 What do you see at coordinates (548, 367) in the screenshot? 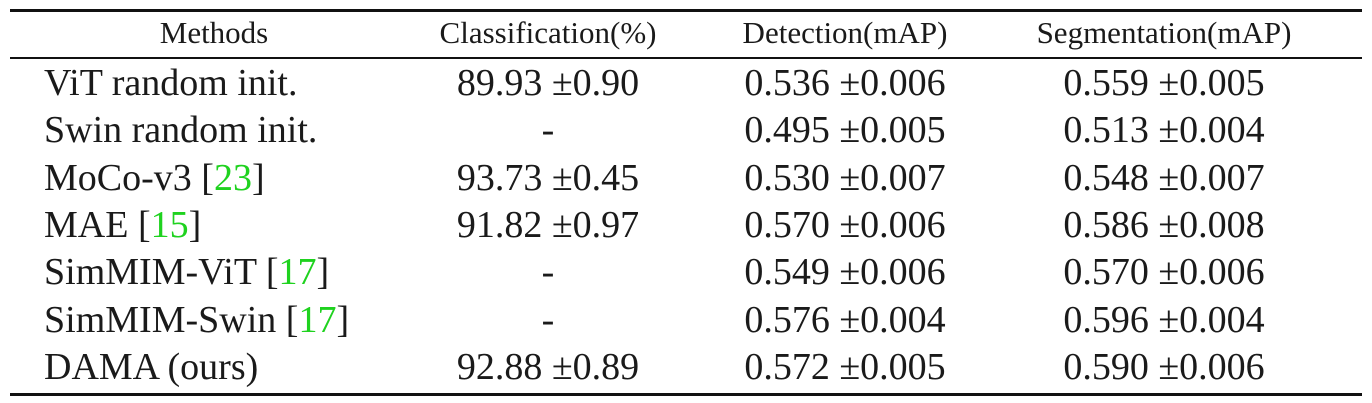
I see `classification-cell: 92.88 ±0.89` at bounding box center [548, 367].